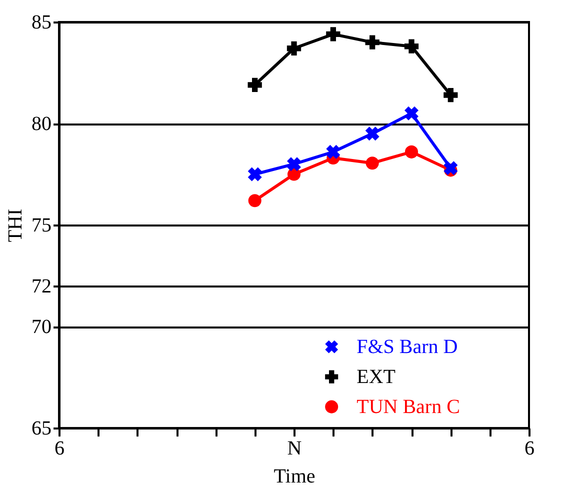 The width and height of the screenshot is (566, 487). What do you see at coordinates (407, 347) in the screenshot?
I see `legend-label: F&S Barn D` at bounding box center [407, 347].